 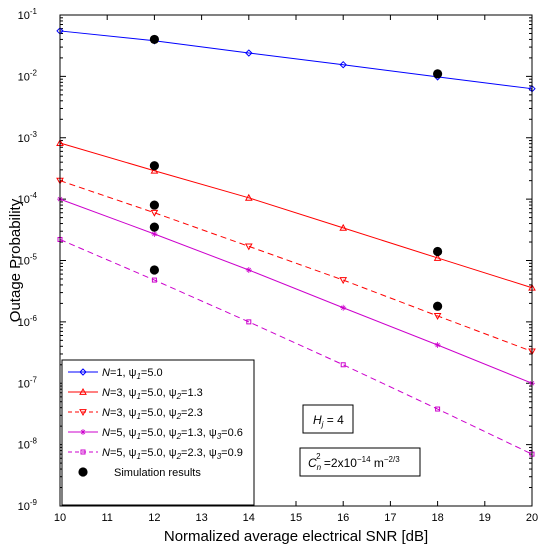 What do you see at coordinates (106, 518) in the screenshot?
I see `x-tick-label: 11` at bounding box center [106, 518].